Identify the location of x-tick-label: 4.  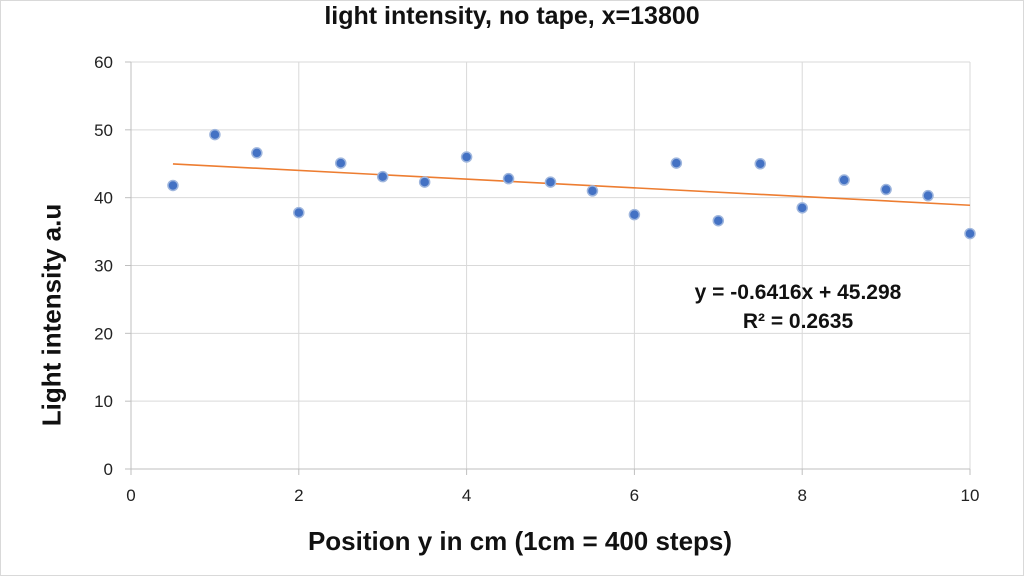
(466, 495).